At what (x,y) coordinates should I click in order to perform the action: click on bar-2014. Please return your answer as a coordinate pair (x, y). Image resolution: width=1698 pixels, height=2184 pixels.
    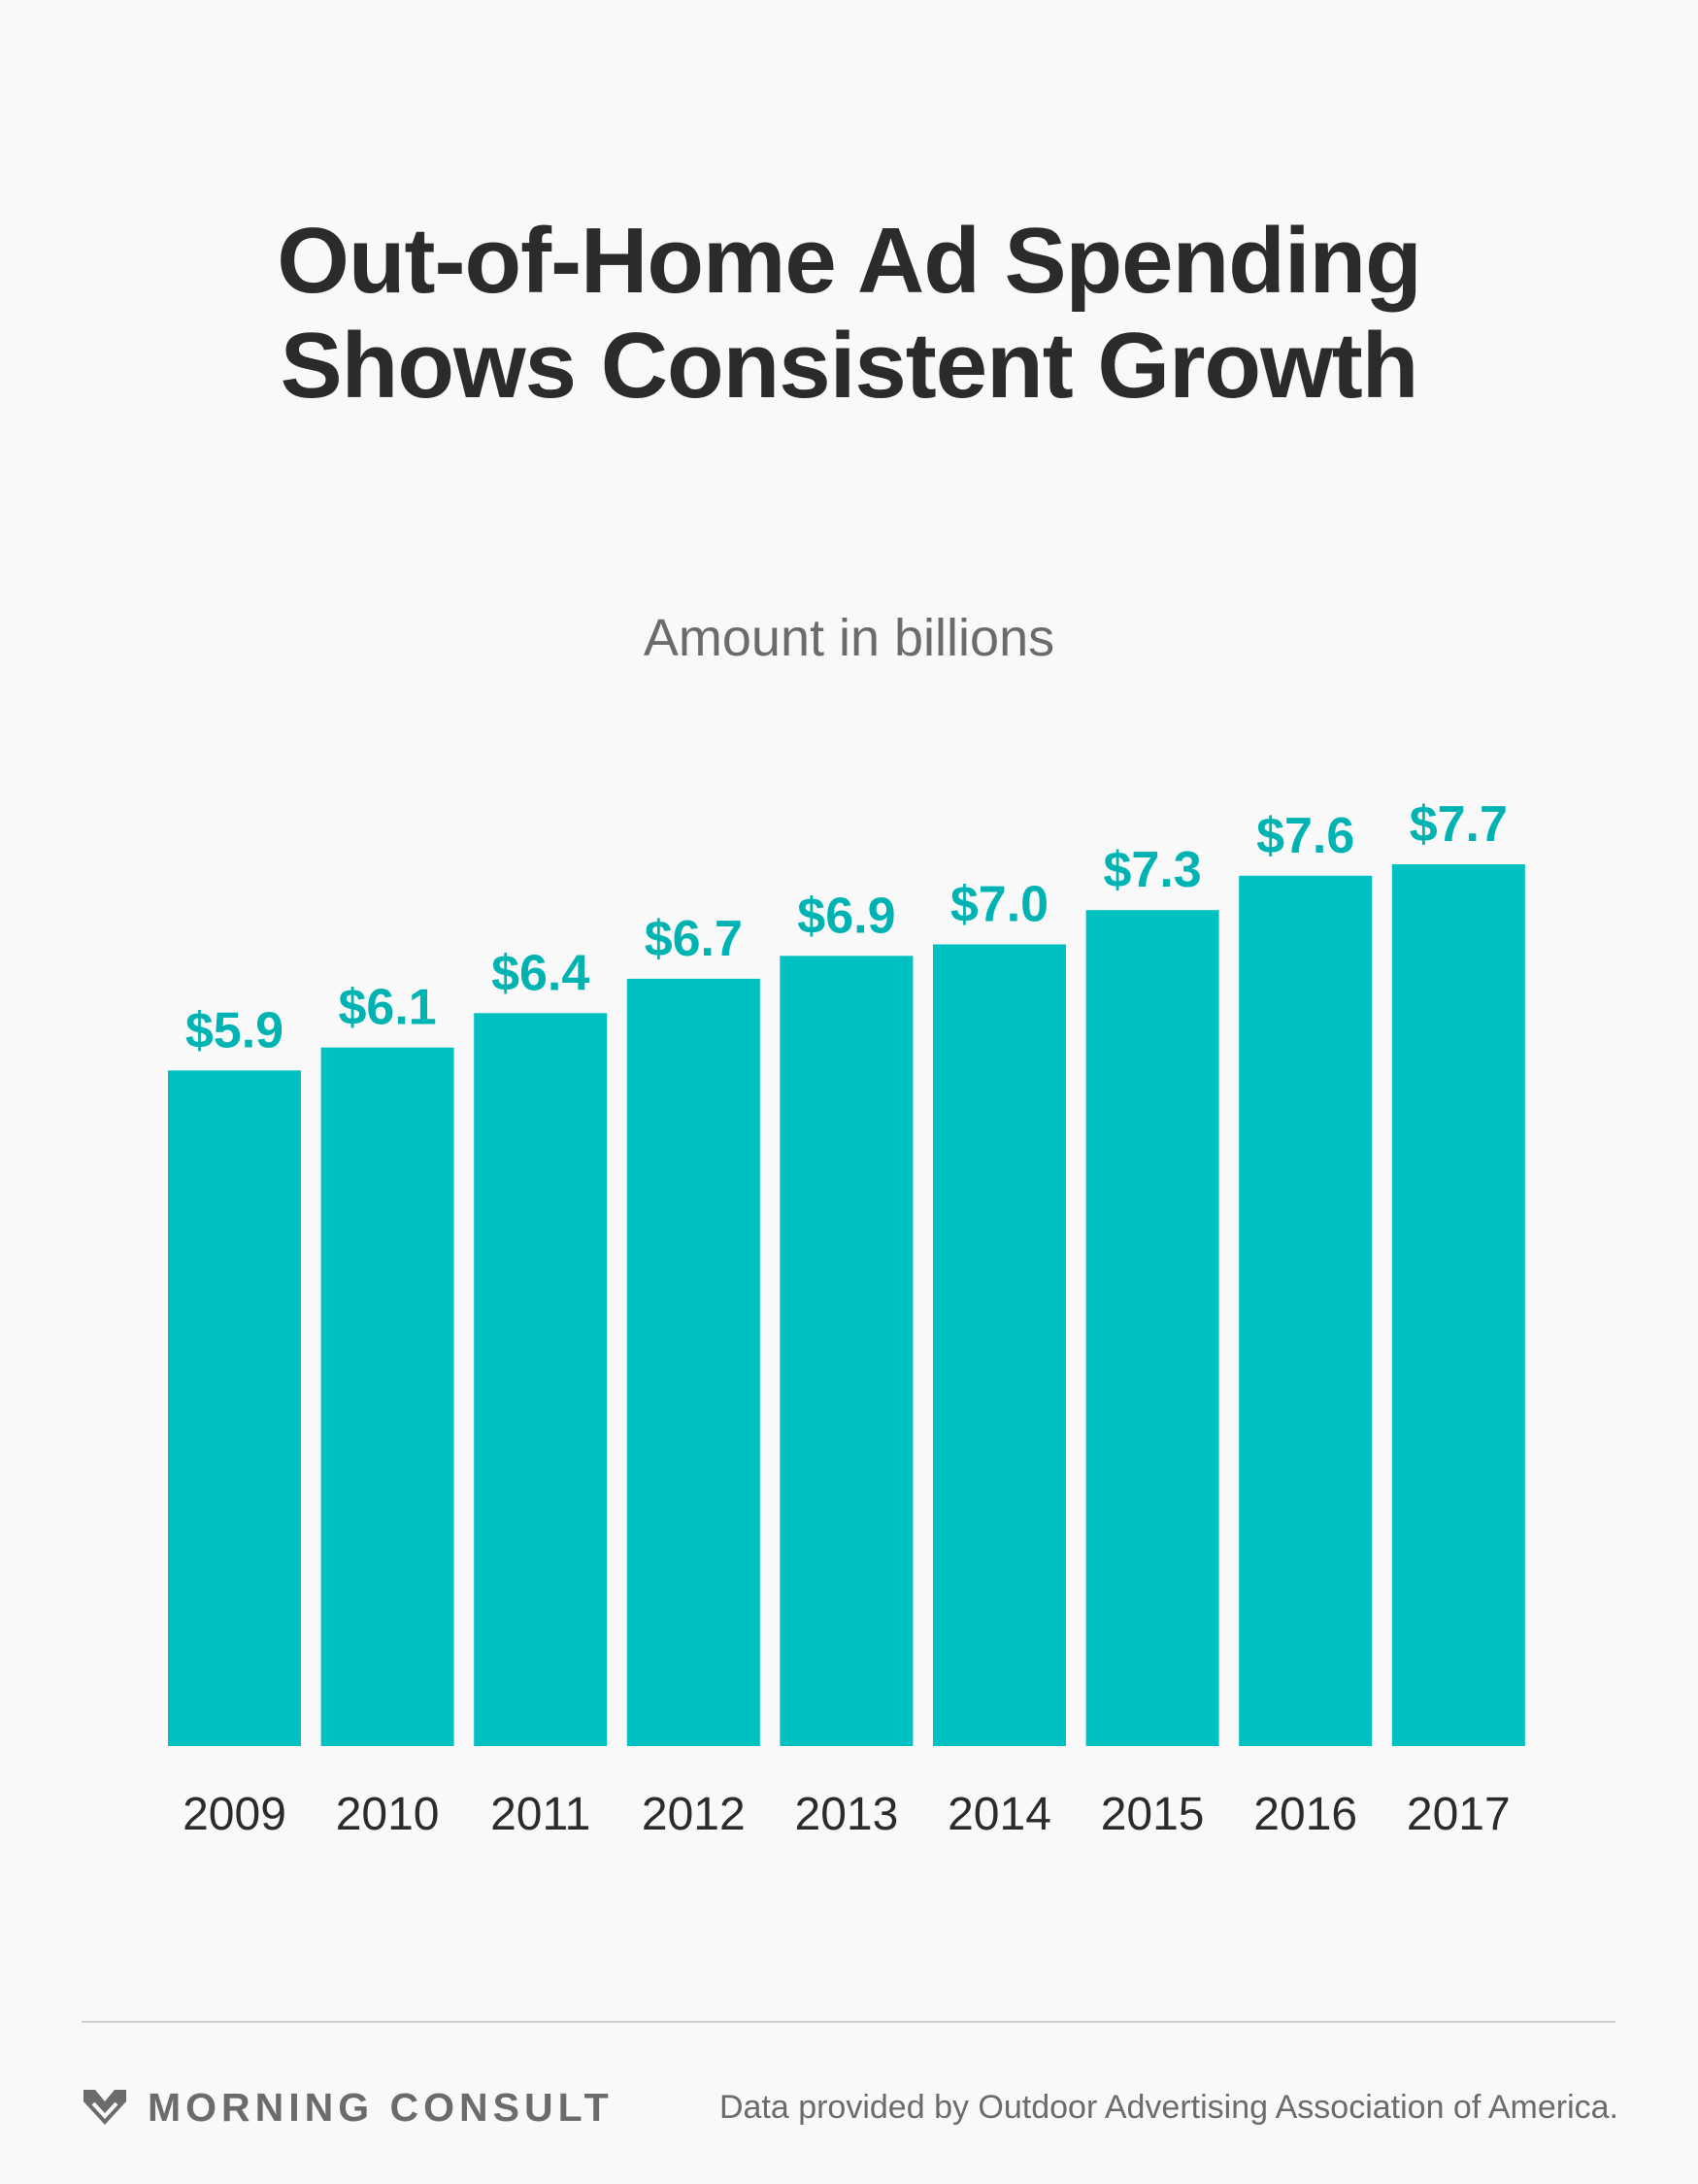
    Looking at the image, I should click on (999, 1345).